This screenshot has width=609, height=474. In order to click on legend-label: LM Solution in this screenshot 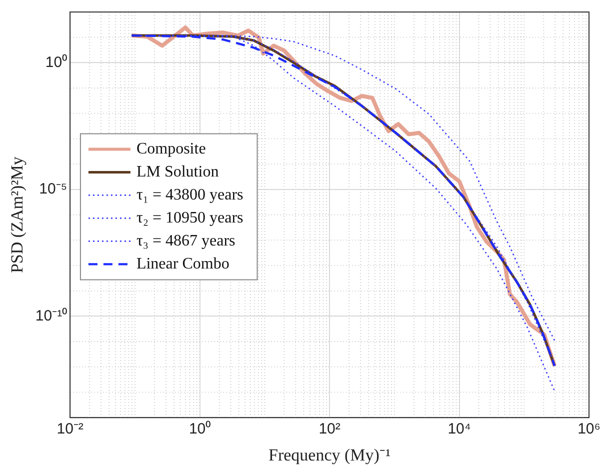, I will do `click(177, 171)`.